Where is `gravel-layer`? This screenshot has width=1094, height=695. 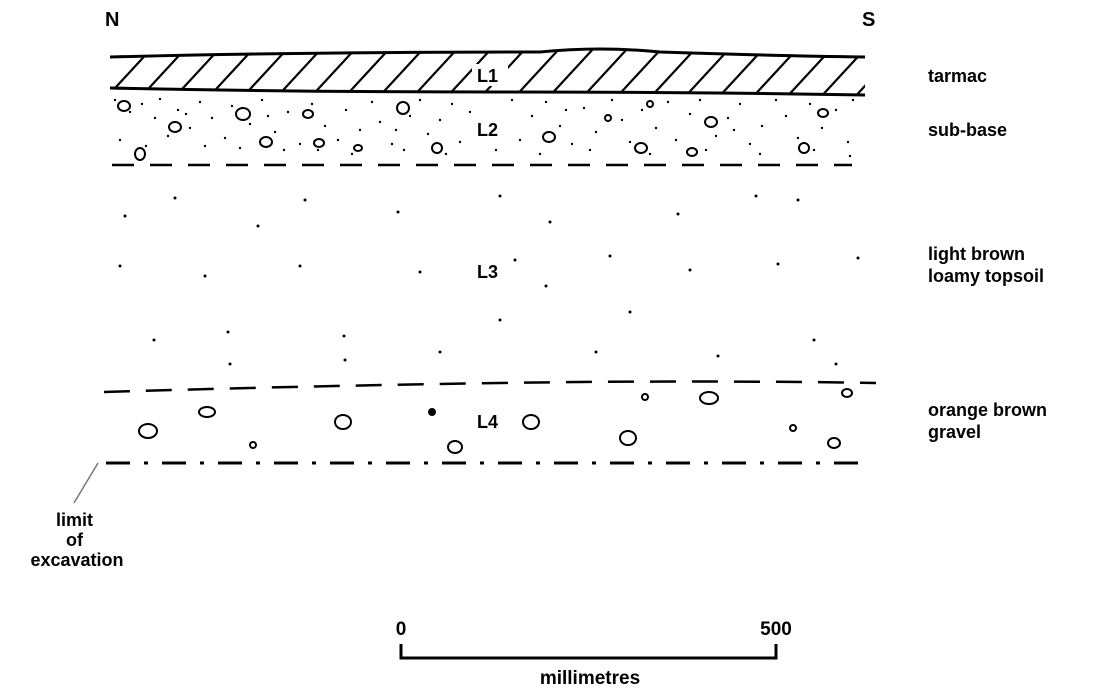 gravel-layer is located at coordinates (495, 421).